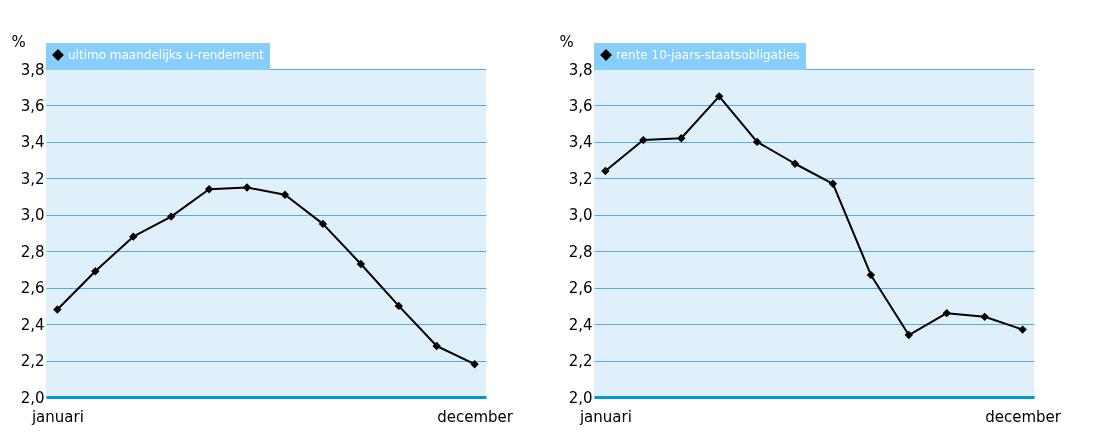 This screenshot has height=438, width=1105. I want to click on legend-label: rente 10-jaars-staatsobligaties, so click(708, 55).